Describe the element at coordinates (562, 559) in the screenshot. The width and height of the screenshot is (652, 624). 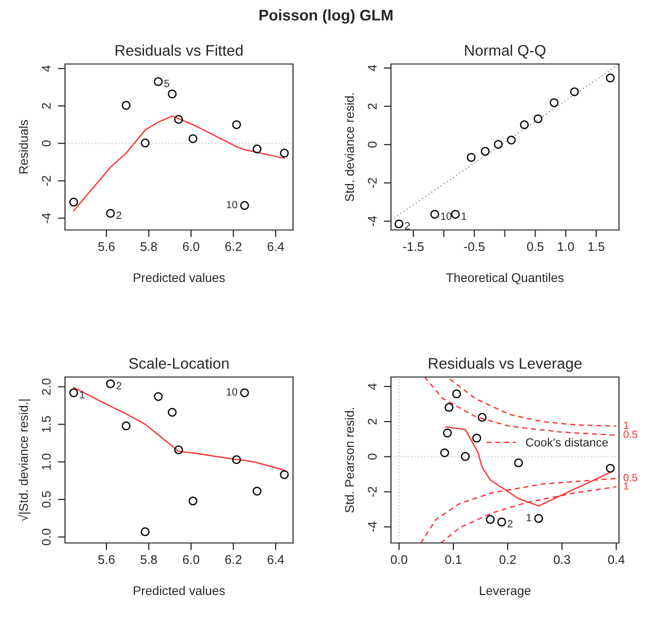
I see `x-tick-label: 0.3` at that location.